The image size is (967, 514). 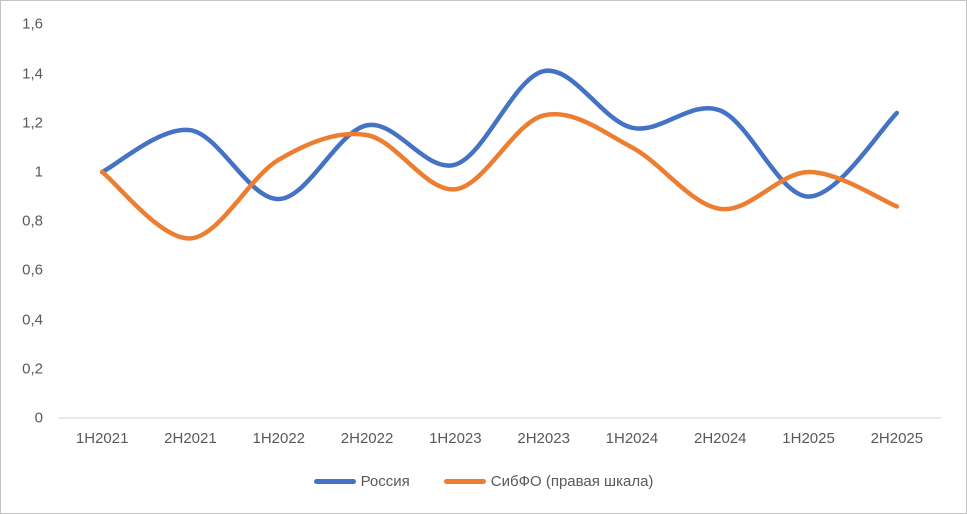 I want to click on sibfo-line-swatch-icon, so click(x=464, y=481).